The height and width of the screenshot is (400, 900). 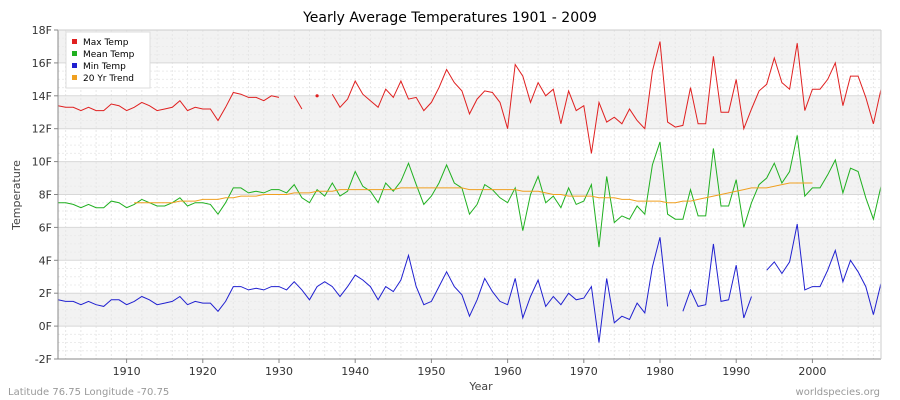 What do you see at coordinates (42, 63) in the screenshot?
I see `y-tick-label: 16F` at bounding box center [42, 63].